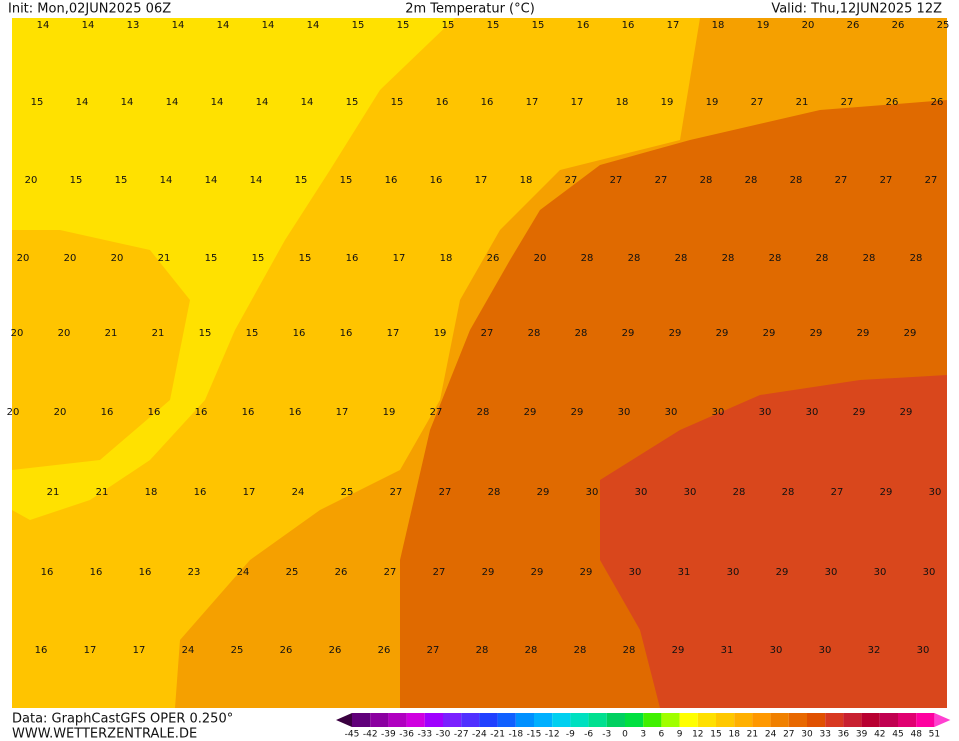  Describe the element at coordinates (534, 735) in the screenshot. I see `colorbar-label: -15` at that location.